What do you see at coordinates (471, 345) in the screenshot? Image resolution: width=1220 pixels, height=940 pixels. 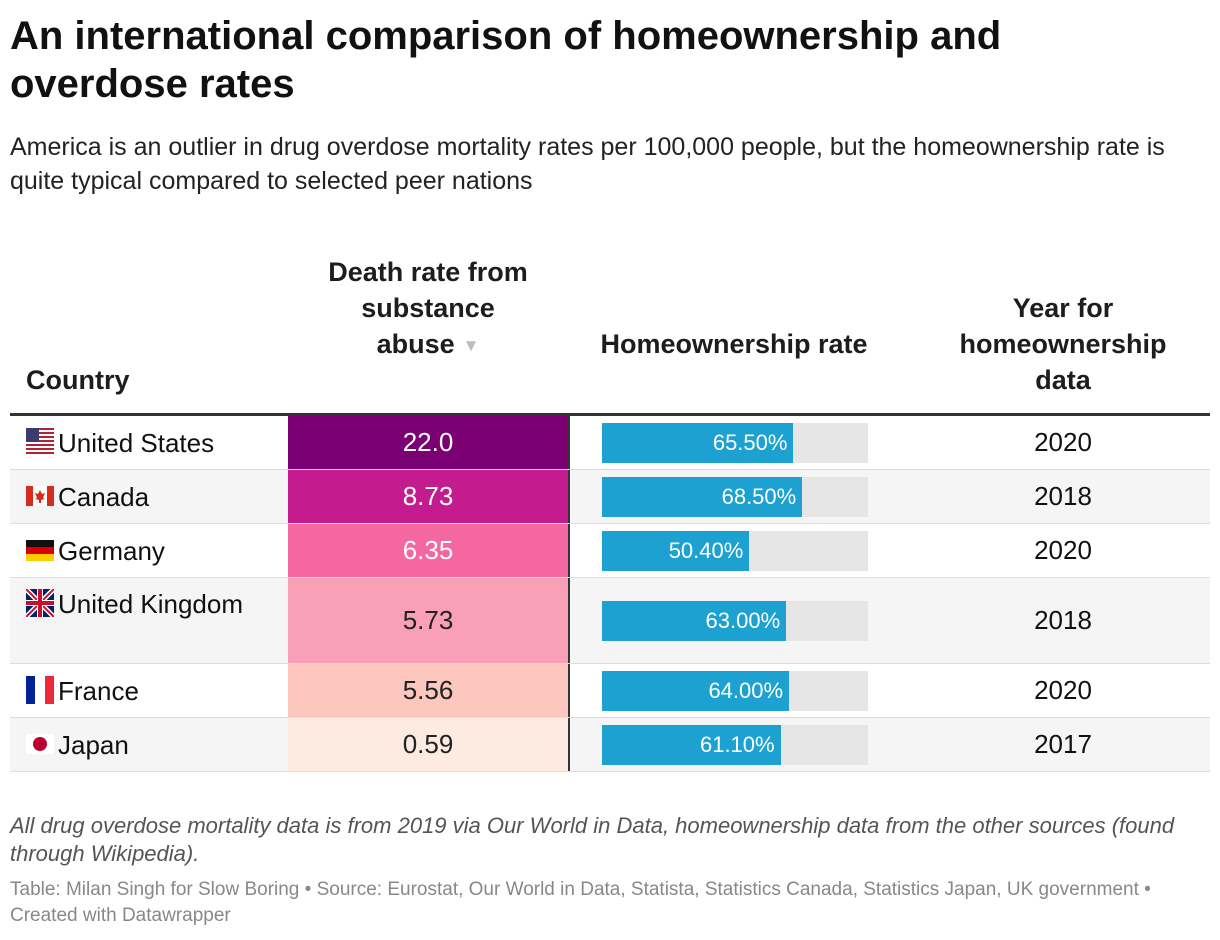 I see `sort-descending-icon: ▼` at bounding box center [471, 345].